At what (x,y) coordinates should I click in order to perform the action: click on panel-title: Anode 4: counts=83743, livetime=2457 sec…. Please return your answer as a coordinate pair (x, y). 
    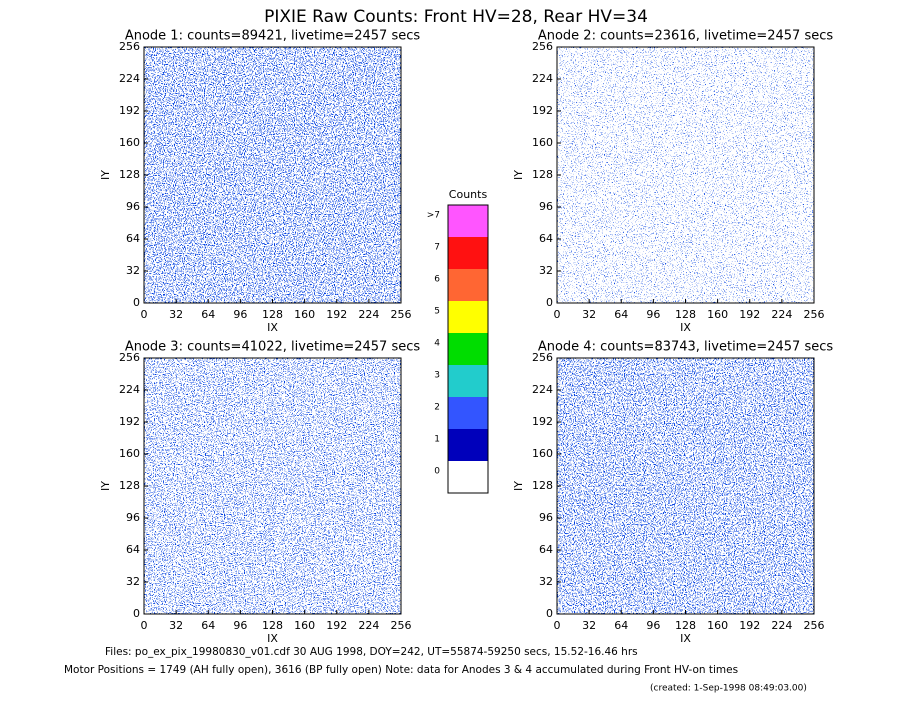
    Looking at the image, I should click on (686, 347).